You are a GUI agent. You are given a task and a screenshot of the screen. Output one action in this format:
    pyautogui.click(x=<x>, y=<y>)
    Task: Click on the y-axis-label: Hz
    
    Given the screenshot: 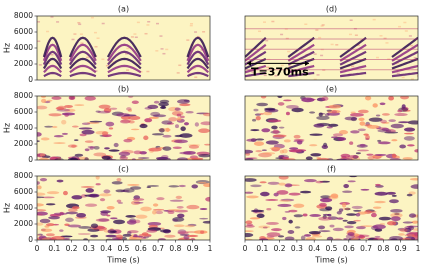 What is the action you would take?
    pyautogui.click(x=7, y=48)
    